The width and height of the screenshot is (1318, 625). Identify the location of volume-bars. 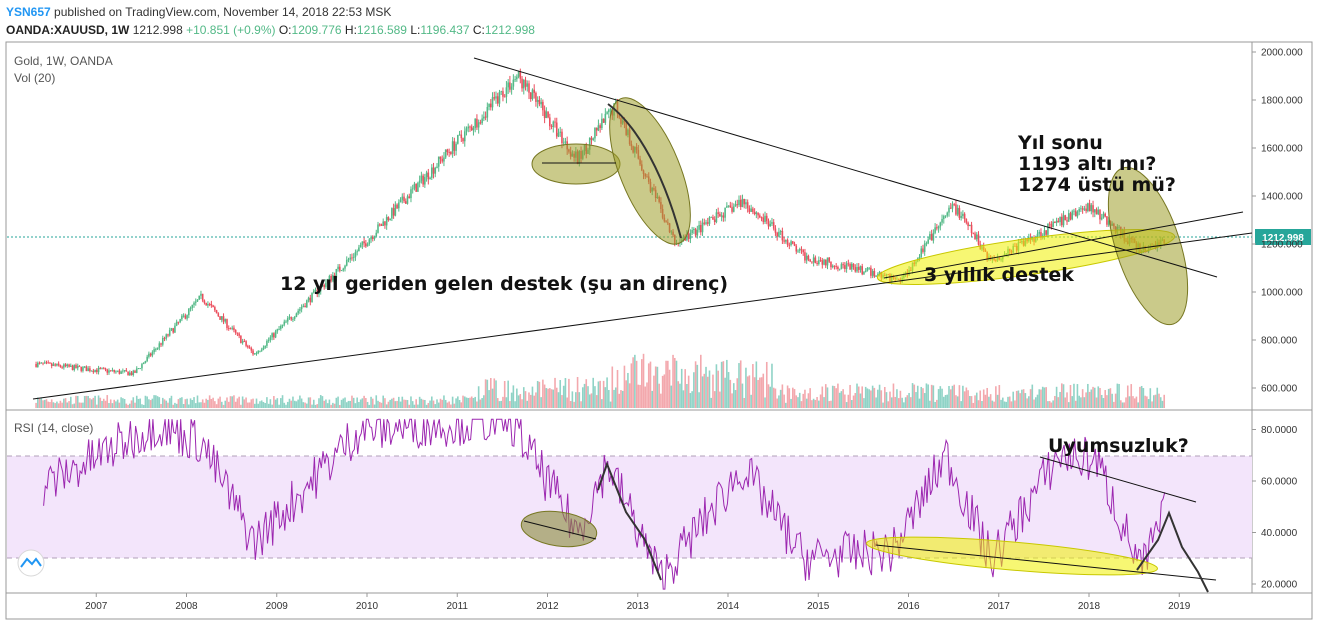
(600, 380).